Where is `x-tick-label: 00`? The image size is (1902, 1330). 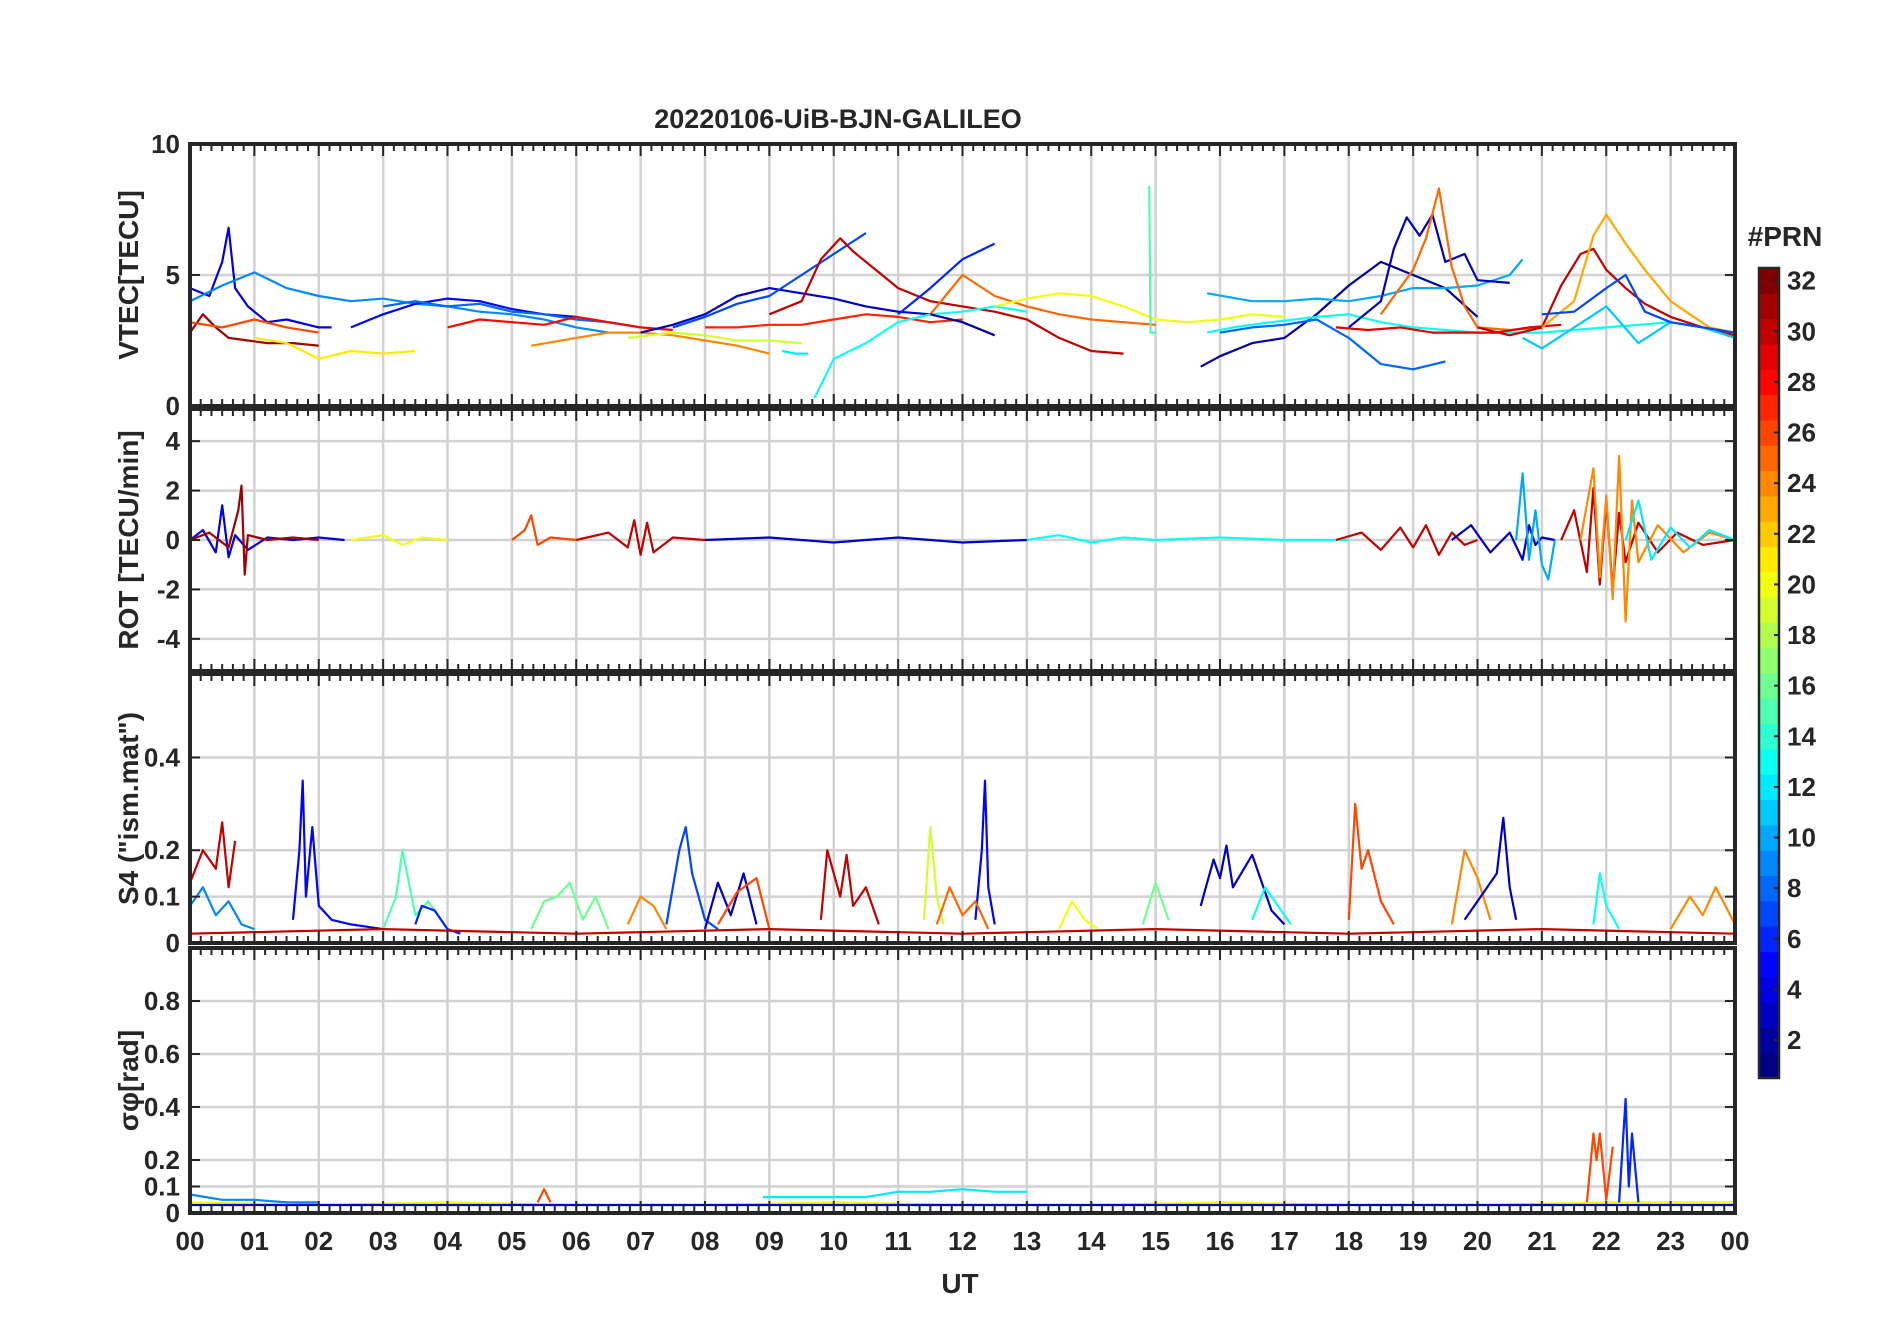 x-tick-label: 00 is located at coordinates (190, 1241).